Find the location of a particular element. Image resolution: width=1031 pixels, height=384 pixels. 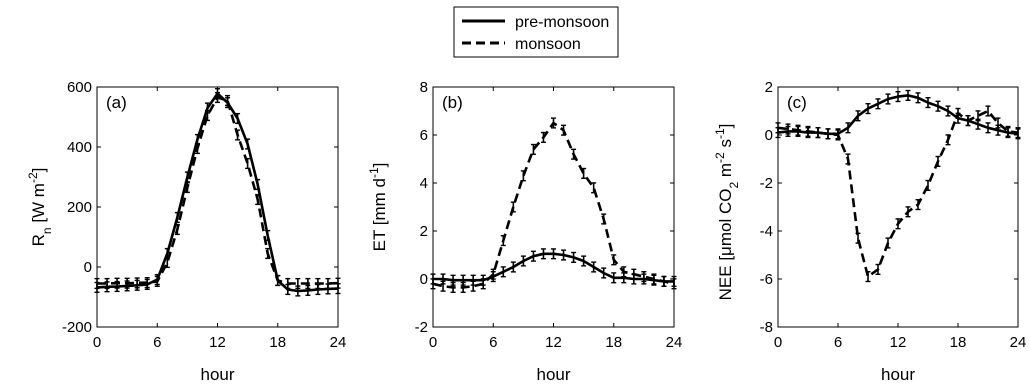

panel-b-ytick-label: 6 is located at coordinates (424, 135).